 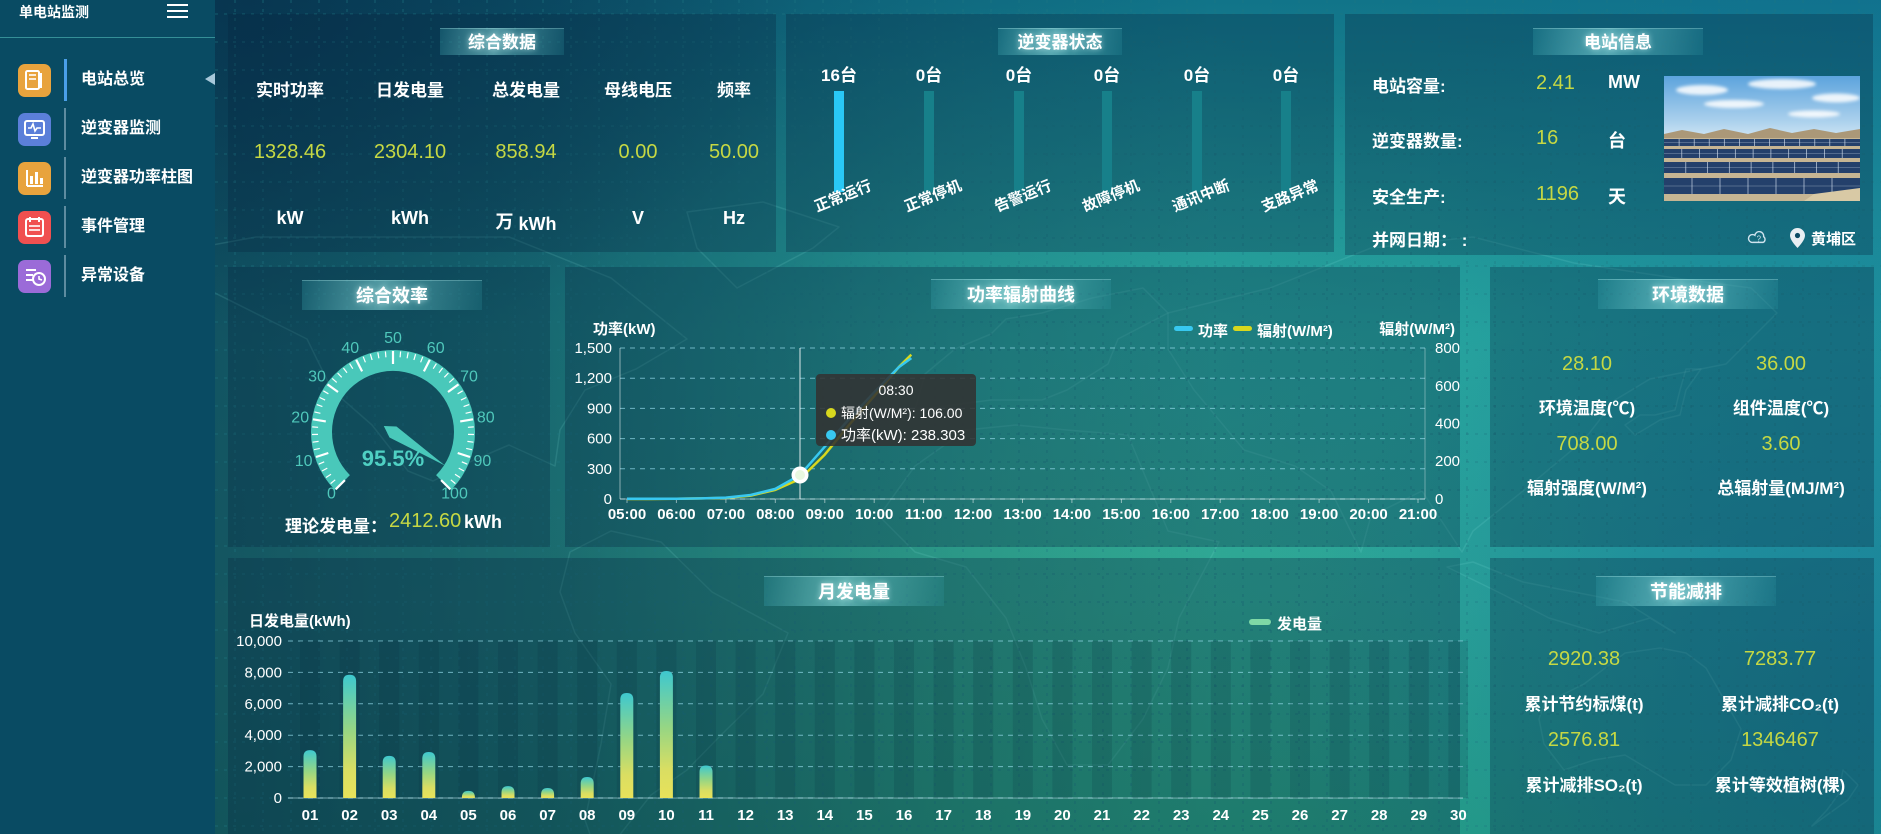 I want to click on svg-text: 40, so click(x=350, y=348).